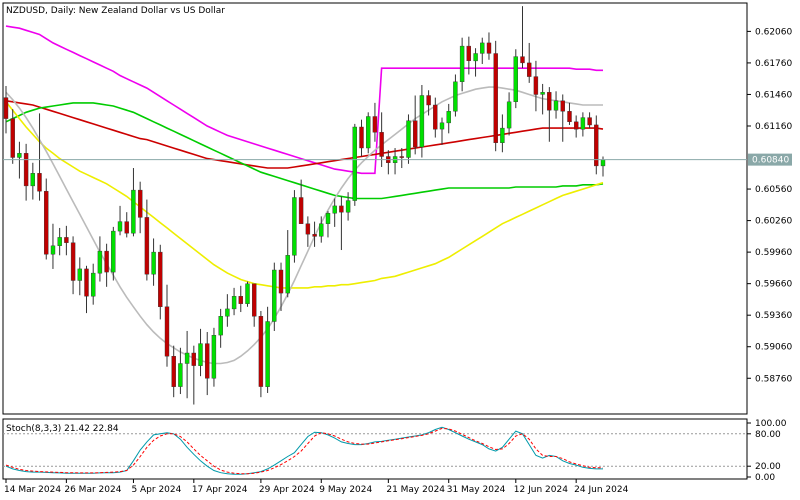 The image size is (800, 500). What do you see at coordinates (220, 490) in the screenshot?
I see `time-tick-label: 17 Apr 2024` at bounding box center [220, 490].